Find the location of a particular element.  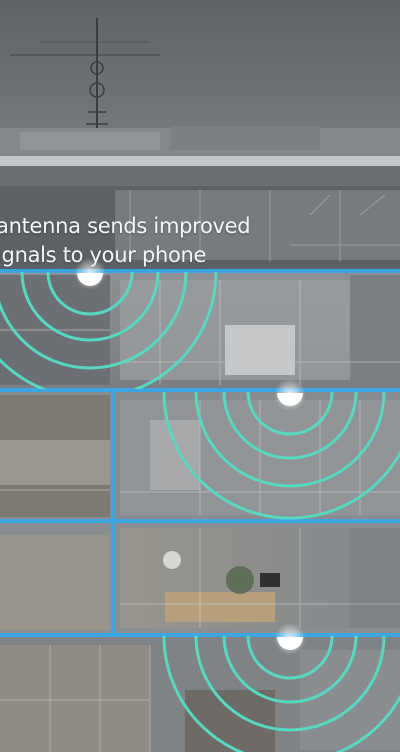

floor-3-room is located at coordinates (200, 578).